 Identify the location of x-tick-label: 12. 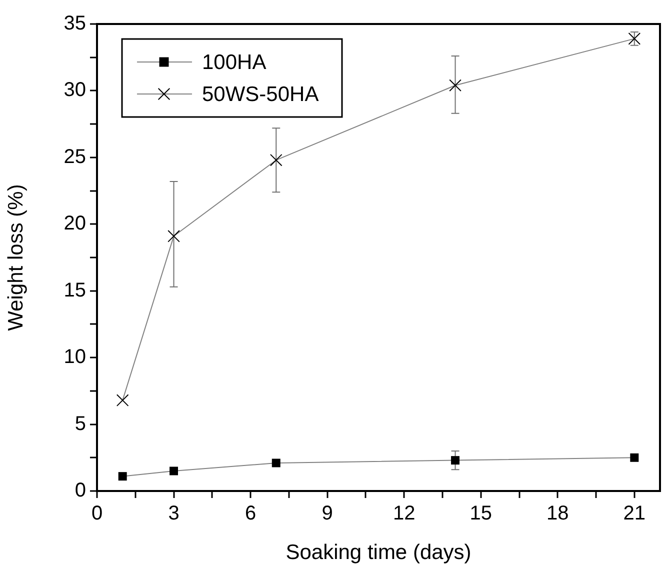
(404, 513).